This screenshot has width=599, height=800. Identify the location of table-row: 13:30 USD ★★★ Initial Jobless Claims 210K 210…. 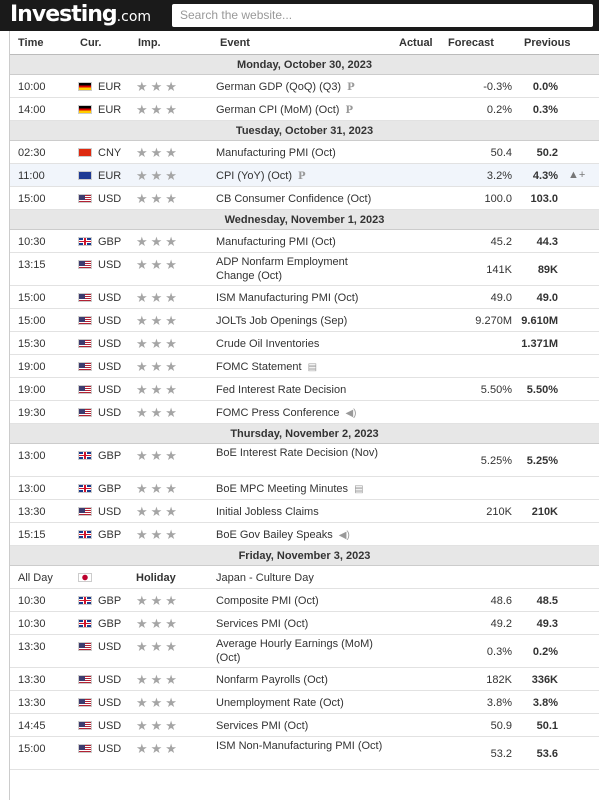
(304, 511).